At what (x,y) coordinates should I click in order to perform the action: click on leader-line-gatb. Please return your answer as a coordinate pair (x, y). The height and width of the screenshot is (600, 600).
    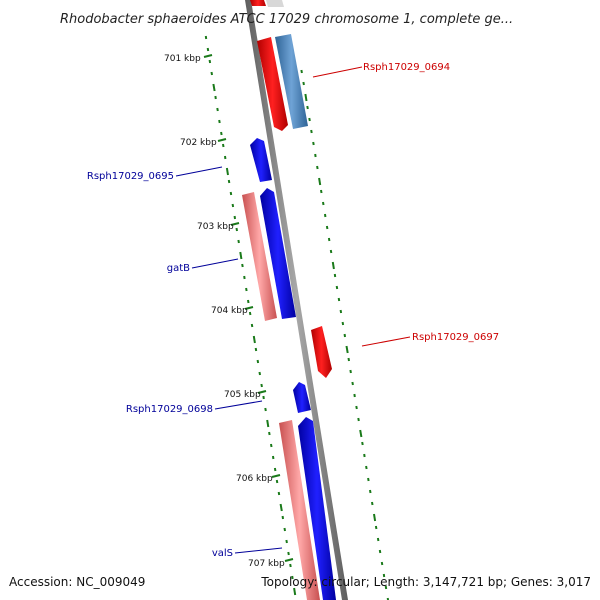
    Looking at the image, I should click on (215, 263).